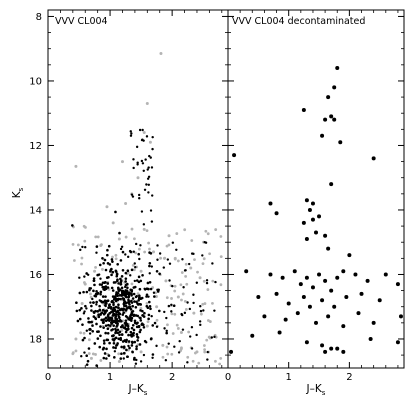 This screenshot has width=420, height=405. What do you see at coordinates (172, 377) in the screenshot?
I see `left-x-tick-label: 2` at bounding box center [172, 377].